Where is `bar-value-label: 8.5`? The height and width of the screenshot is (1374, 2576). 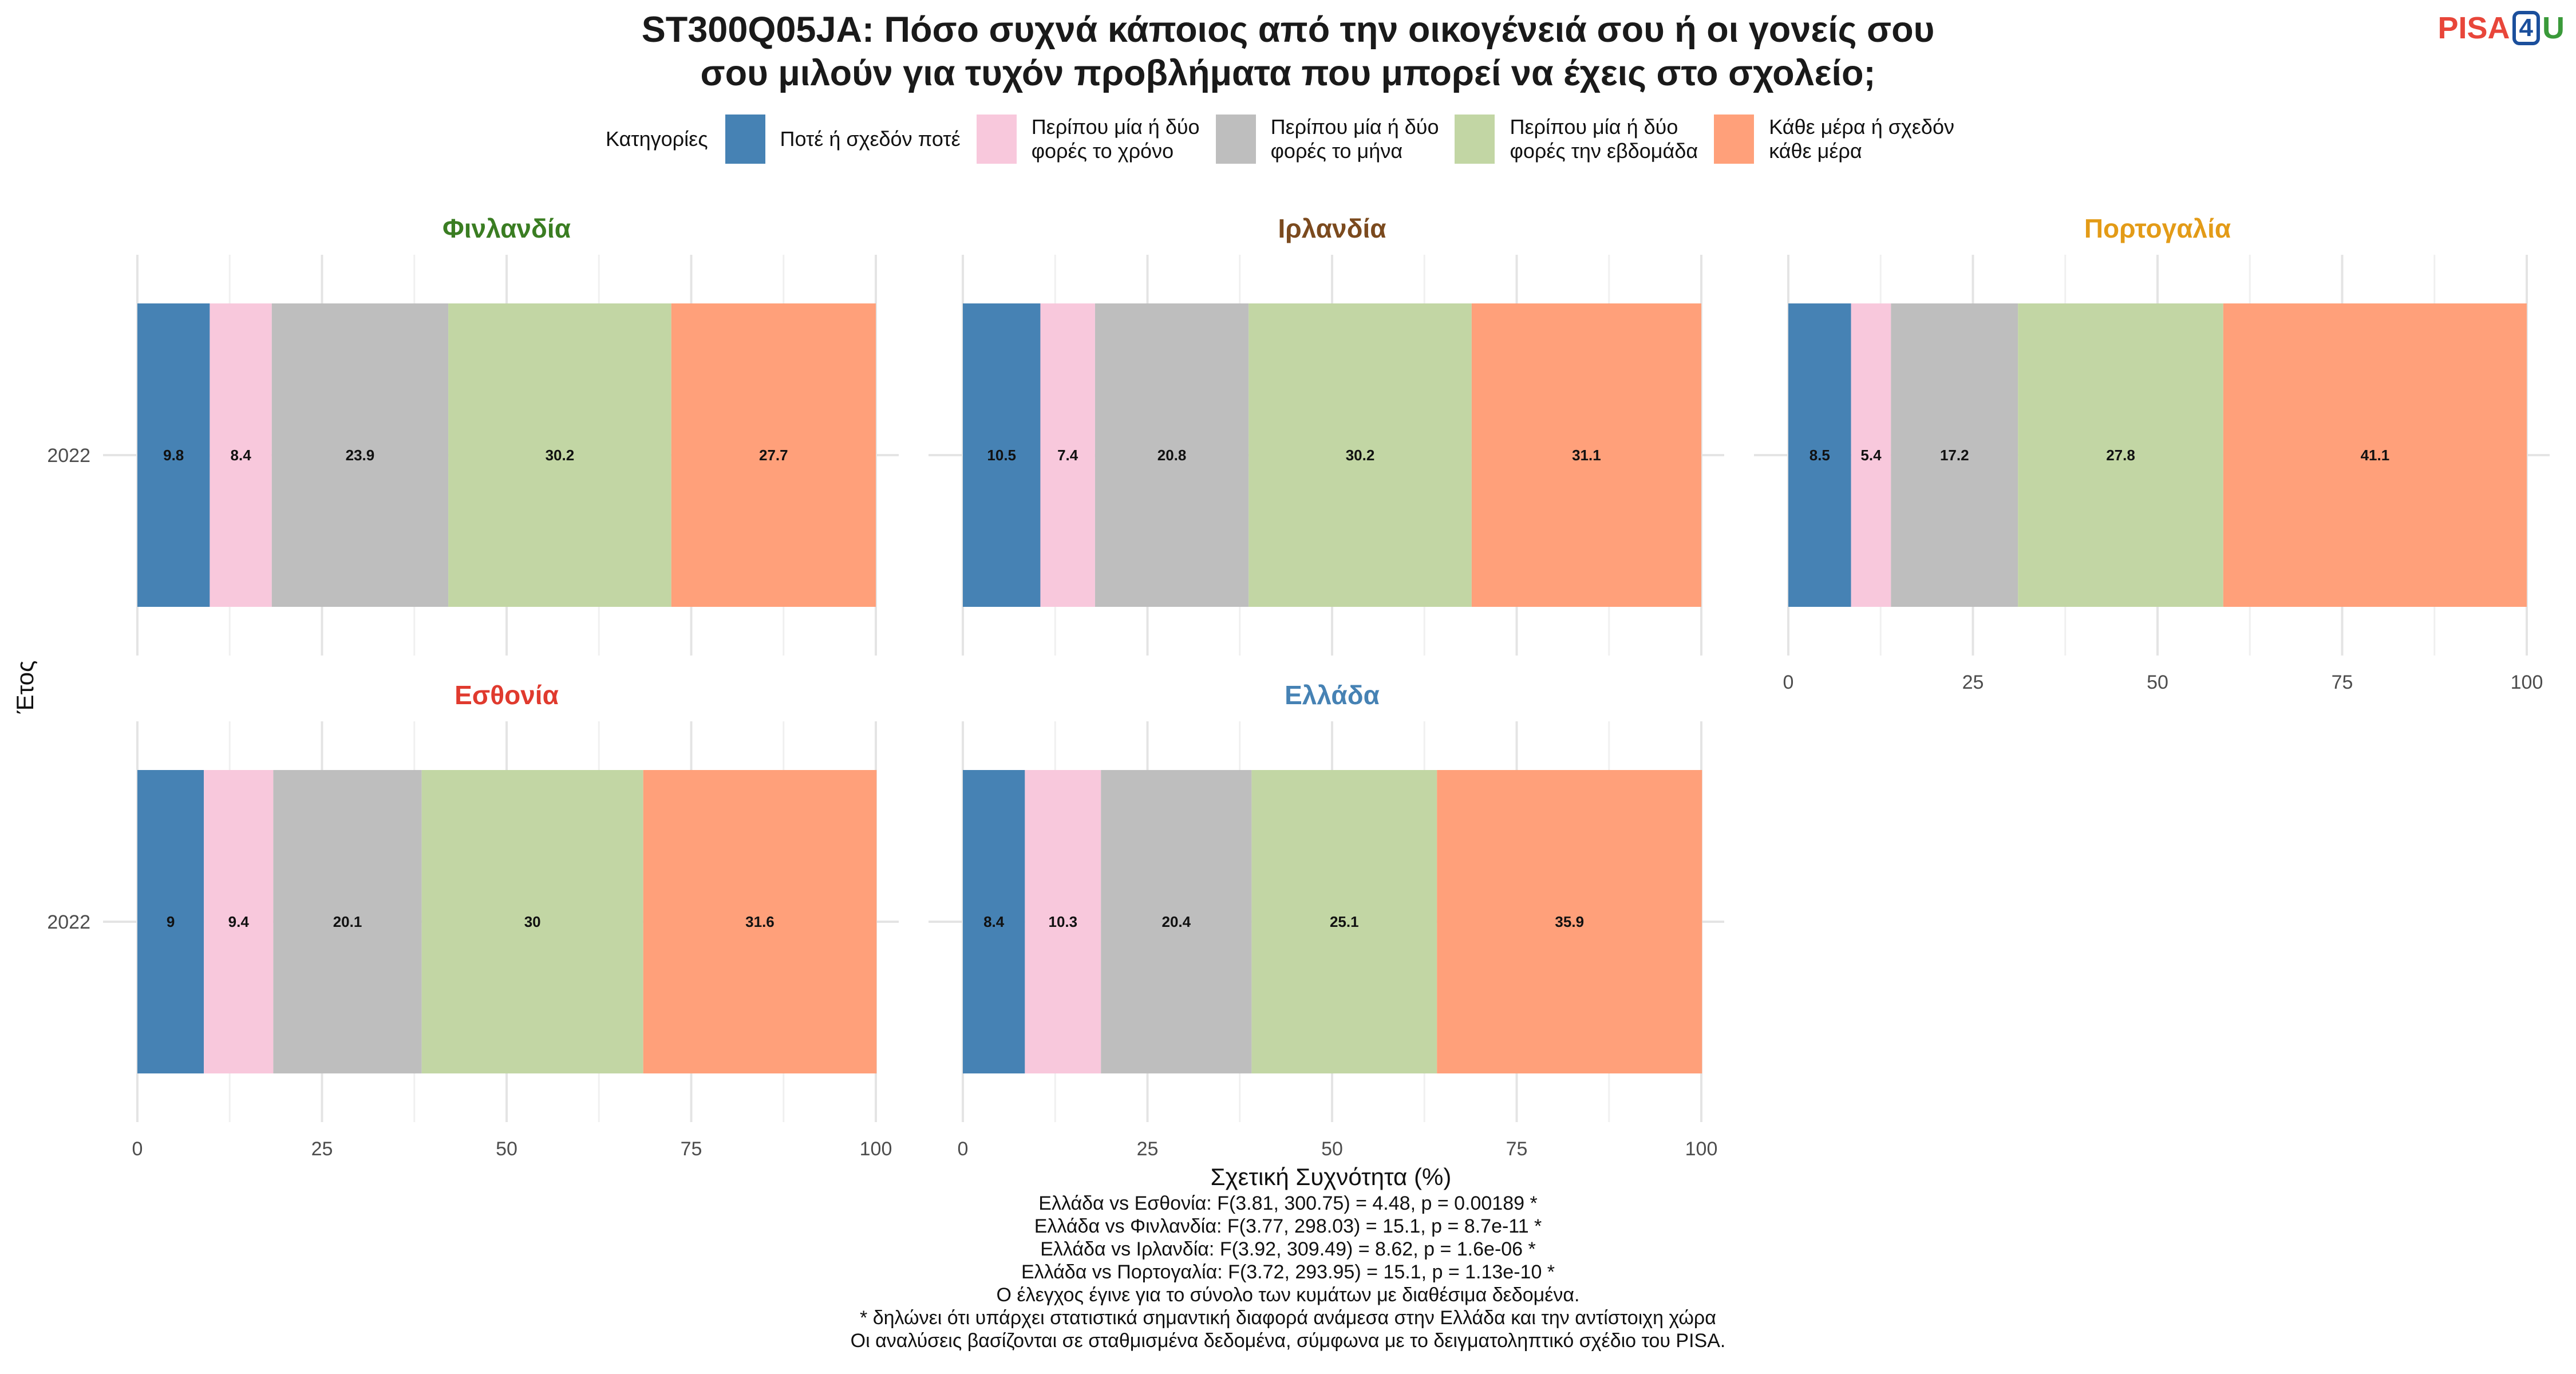 bar-value-label: 8.5 is located at coordinates (1819, 455).